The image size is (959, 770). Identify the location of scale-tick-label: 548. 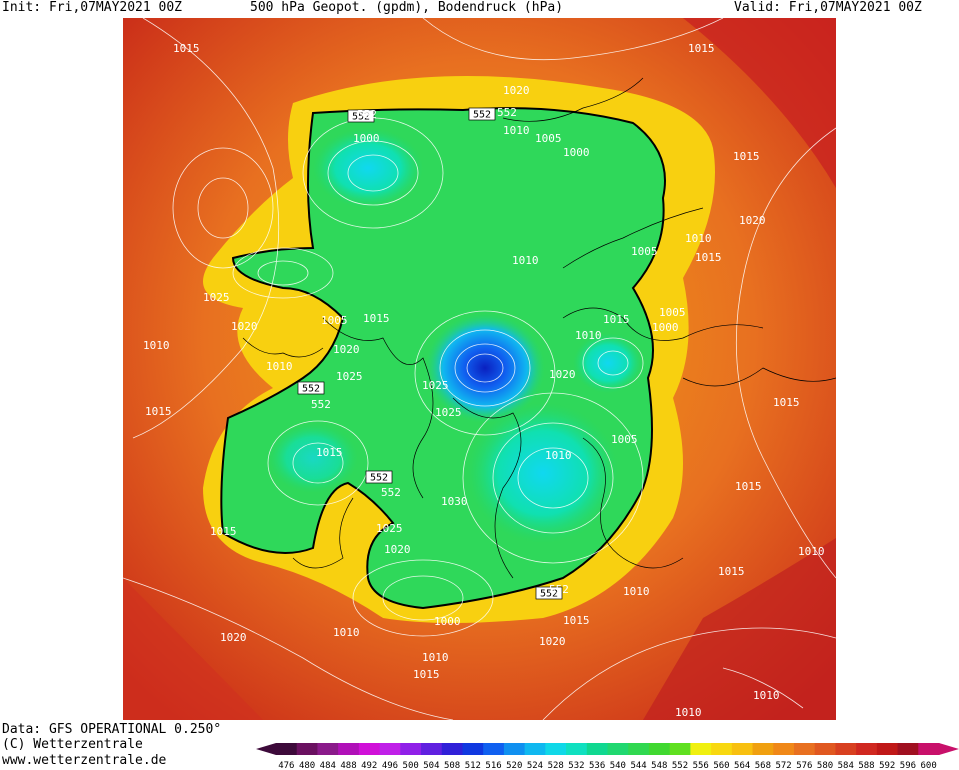
(659, 765).